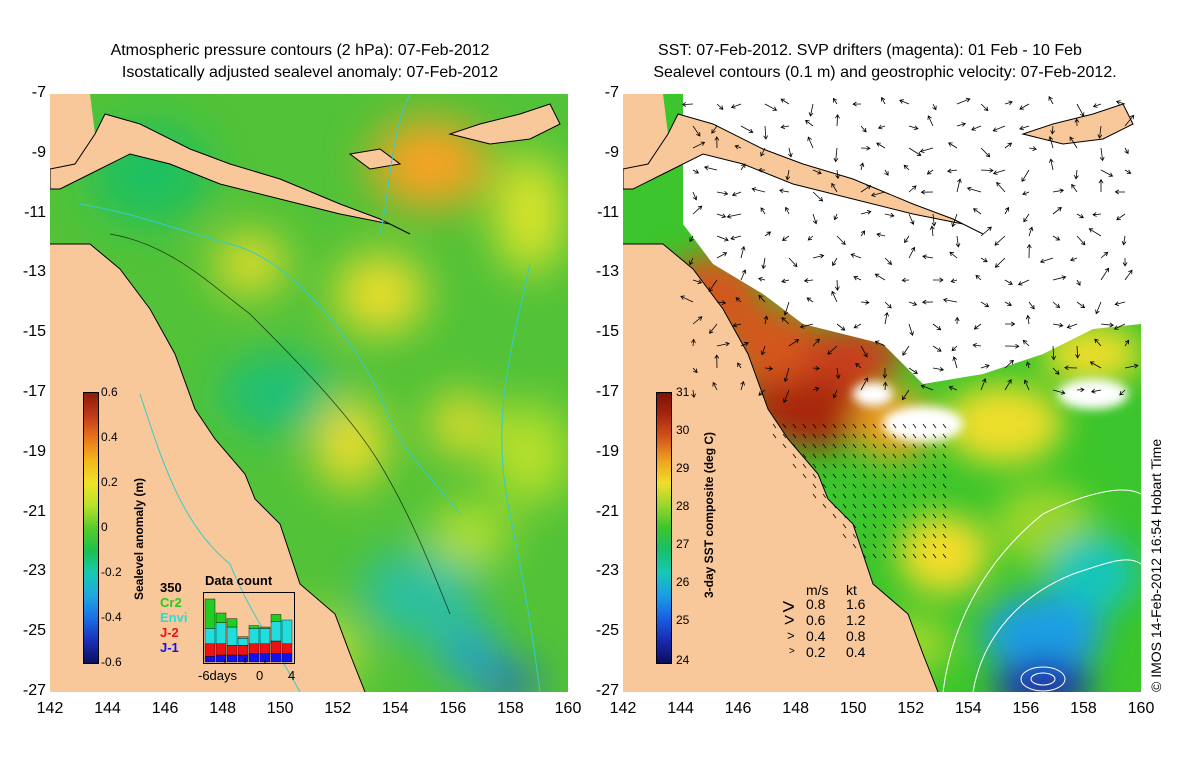 The height and width of the screenshot is (780, 1200). What do you see at coordinates (1156, 565) in the screenshot?
I see `imos-credit: © IMOS 14-Feb-2012 16:54 Hobart Time` at bounding box center [1156, 565].